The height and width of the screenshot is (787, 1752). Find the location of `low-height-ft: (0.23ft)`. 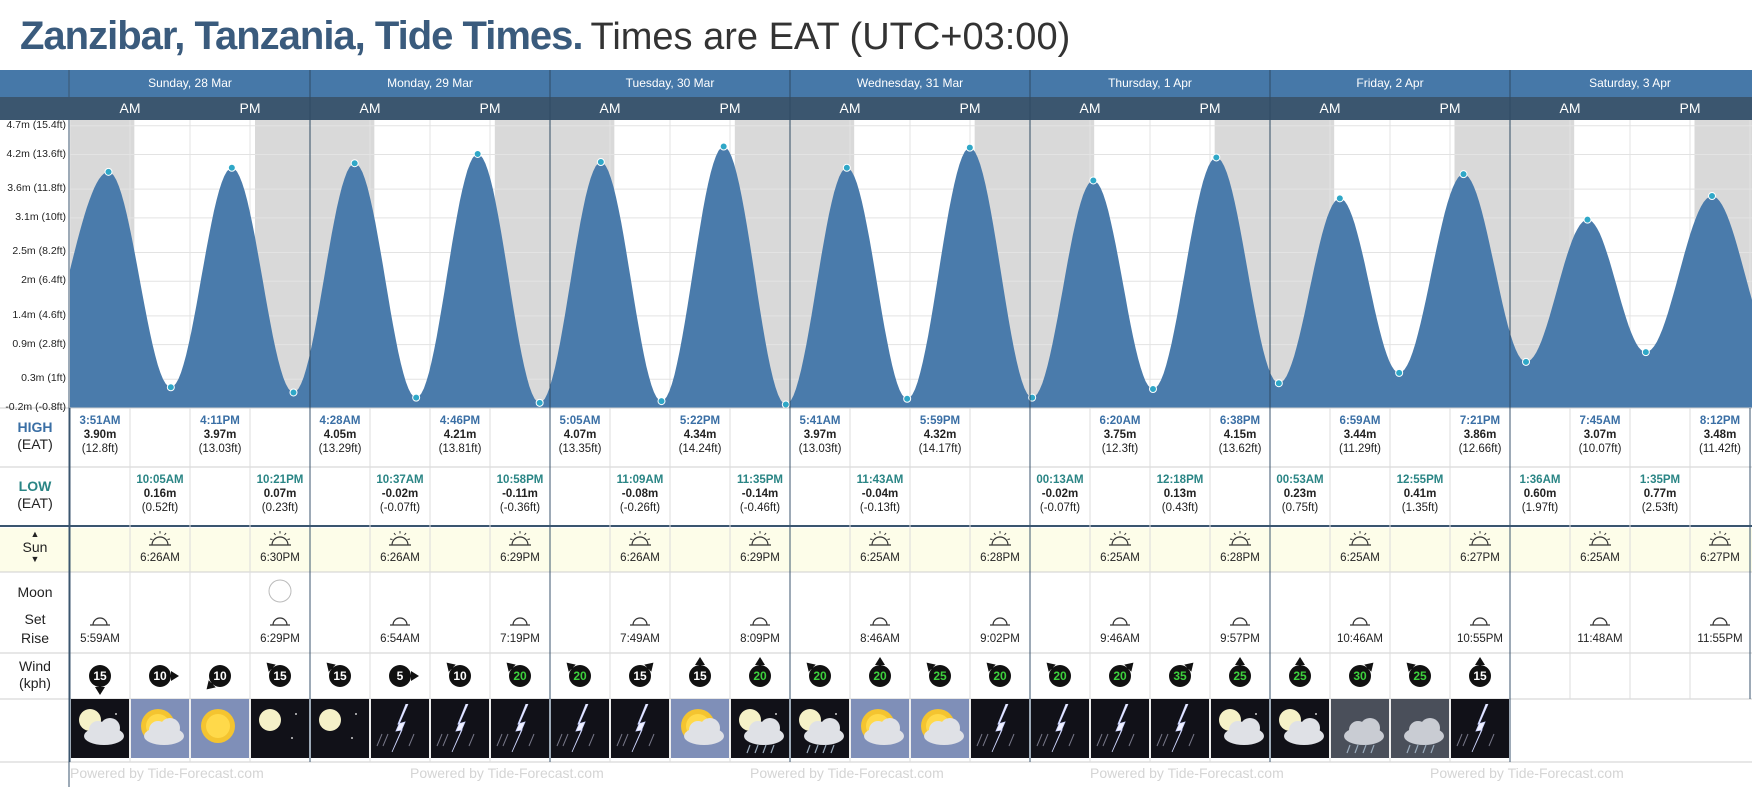

low-height-ft: (0.23ft) is located at coordinates (280, 508).